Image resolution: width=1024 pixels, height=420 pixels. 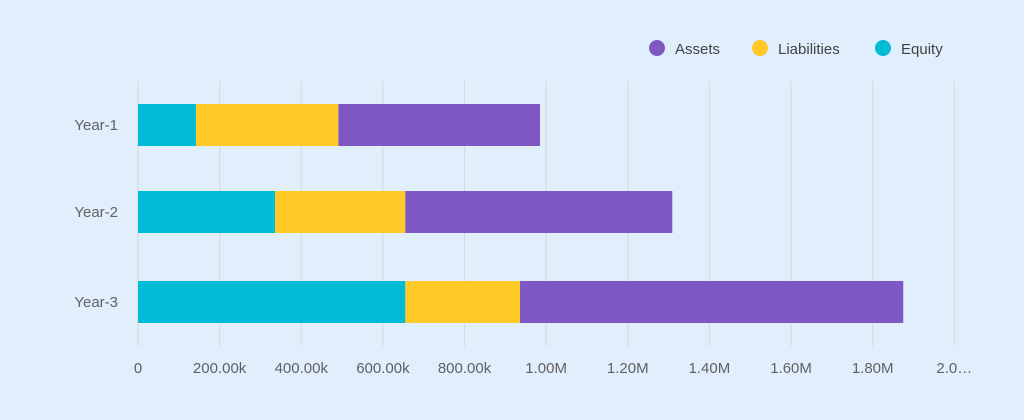 What do you see at coordinates (657, 48) in the screenshot?
I see `legend-marker-assets` at bounding box center [657, 48].